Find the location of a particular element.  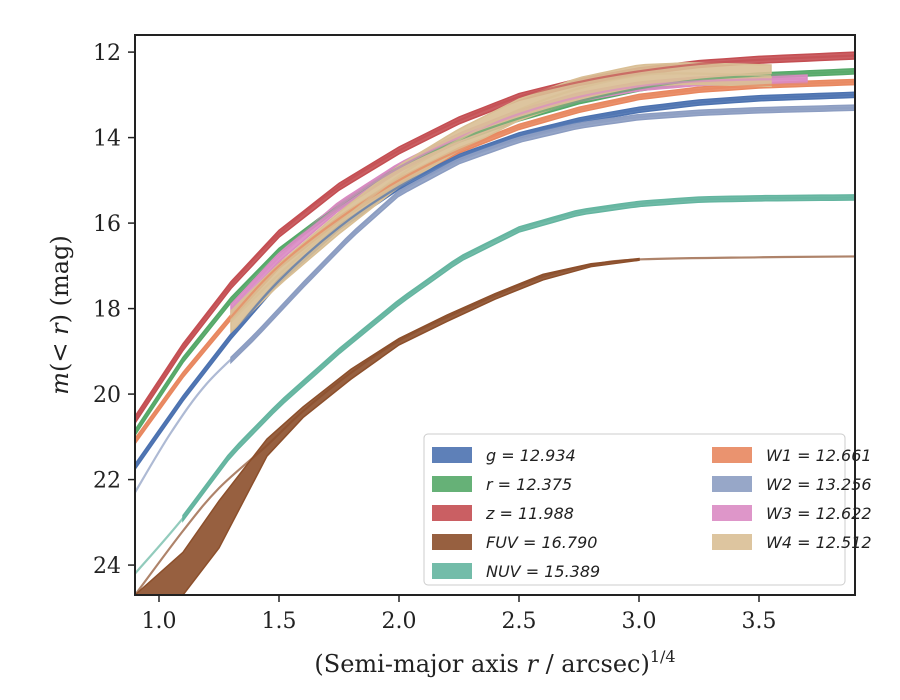

legend-item-z: z = 11.988 is located at coordinates (503, 513).